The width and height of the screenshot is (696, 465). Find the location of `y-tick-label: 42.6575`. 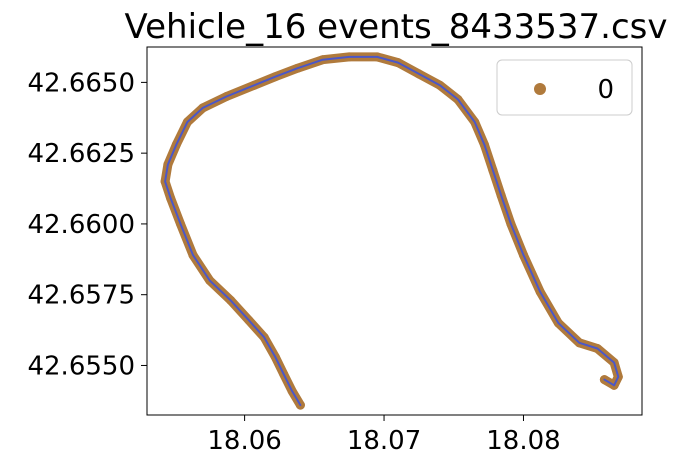

y-tick-label: 42.6575 is located at coordinates (81, 296).